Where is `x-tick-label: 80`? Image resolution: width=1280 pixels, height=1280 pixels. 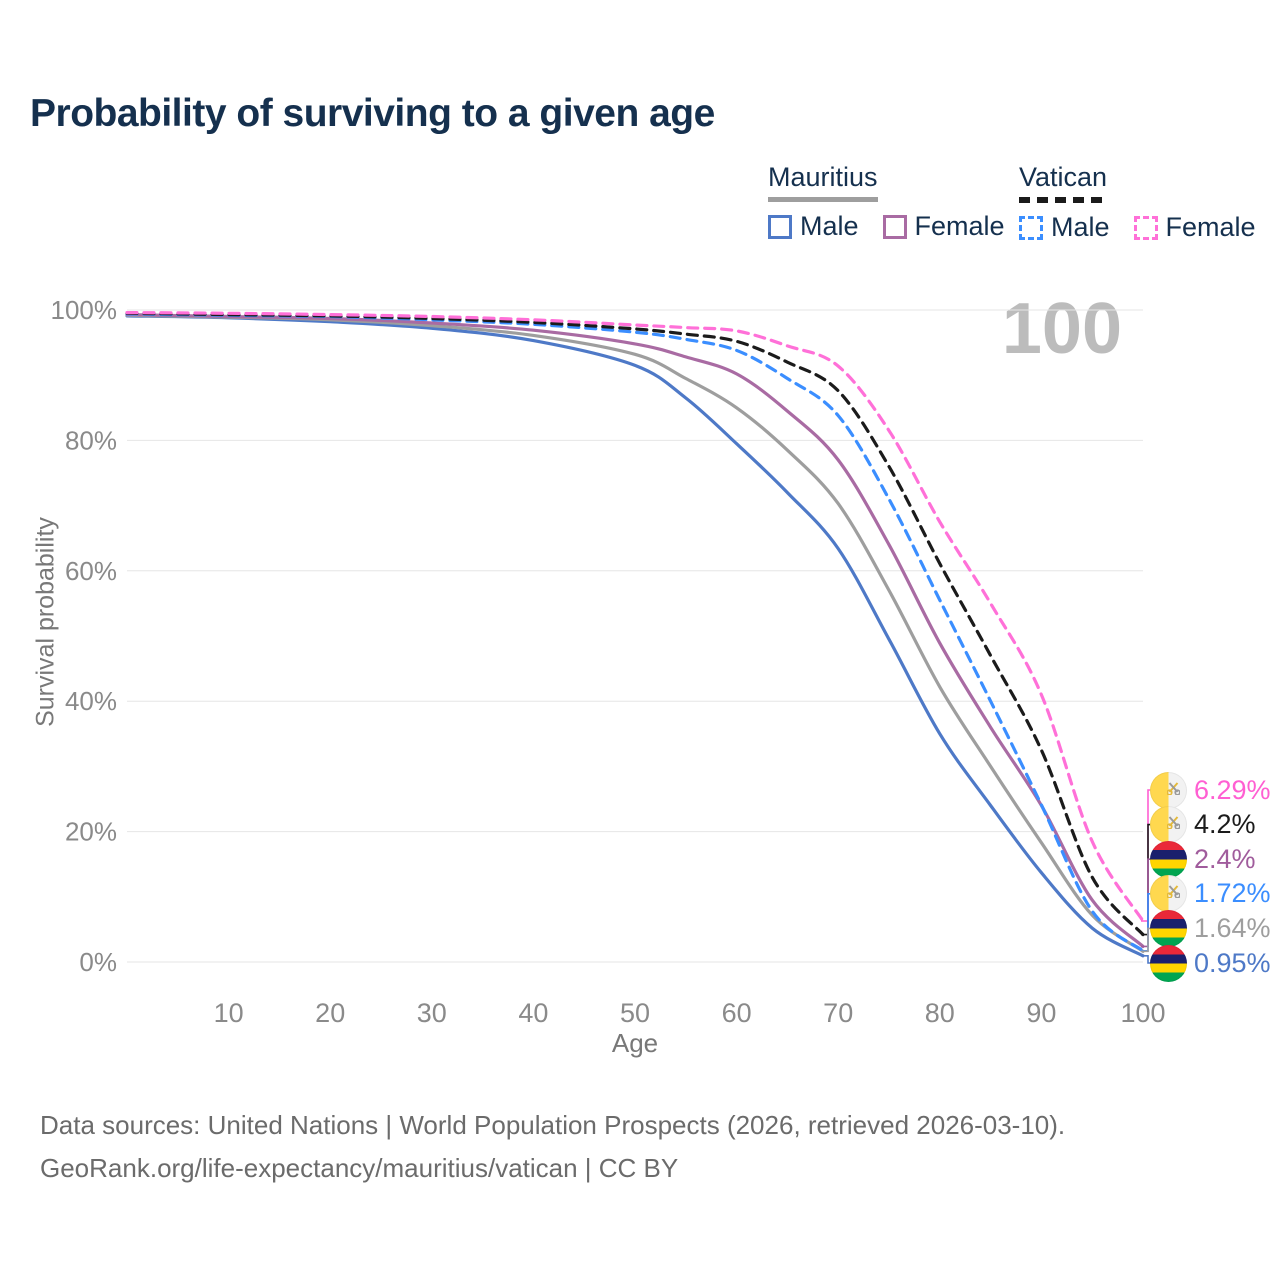 x-tick-label: 80 is located at coordinates (940, 1013).